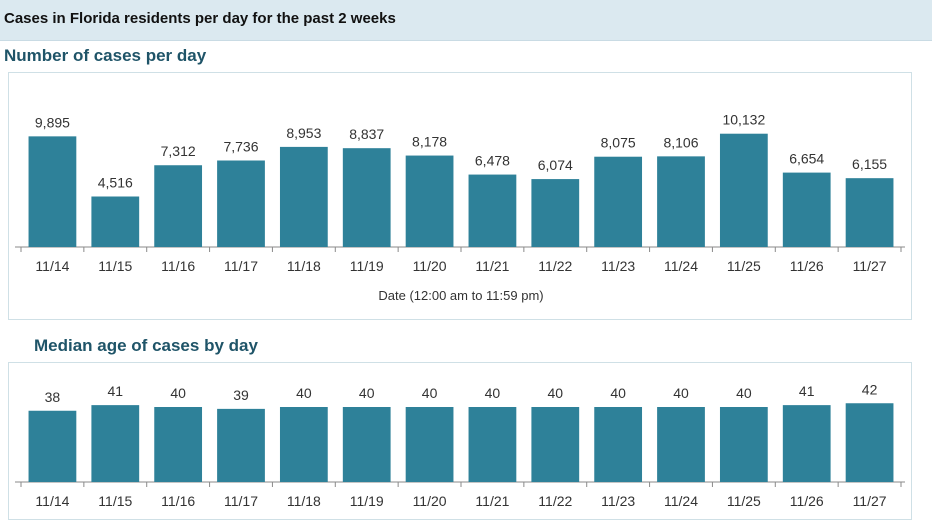 Image resolution: width=932 pixels, height=524 pixels. What do you see at coordinates (52, 122) in the screenshot?
I see `data-label: 9,895` at bounding box center [52, 122].